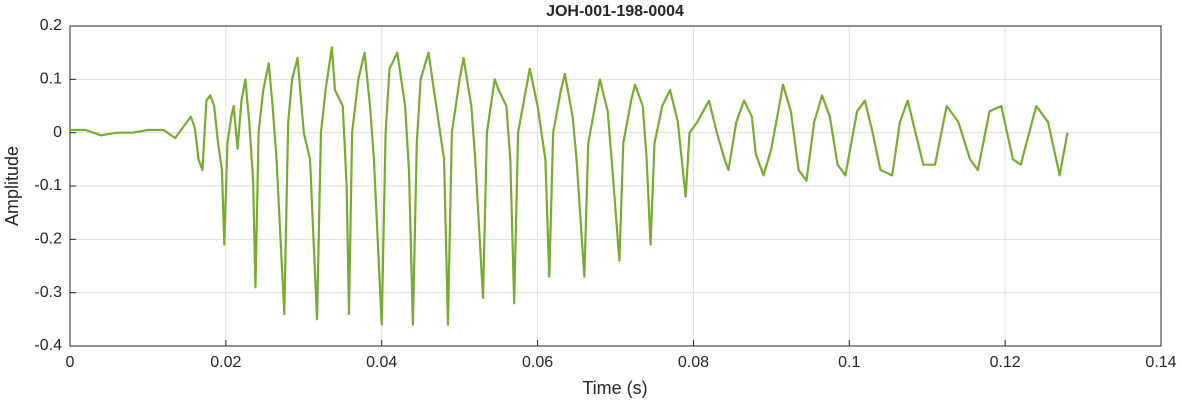  Describe the element at coordinates (225, 362) in the screenshot. I see `x-tick-label: 0.02` at that location.